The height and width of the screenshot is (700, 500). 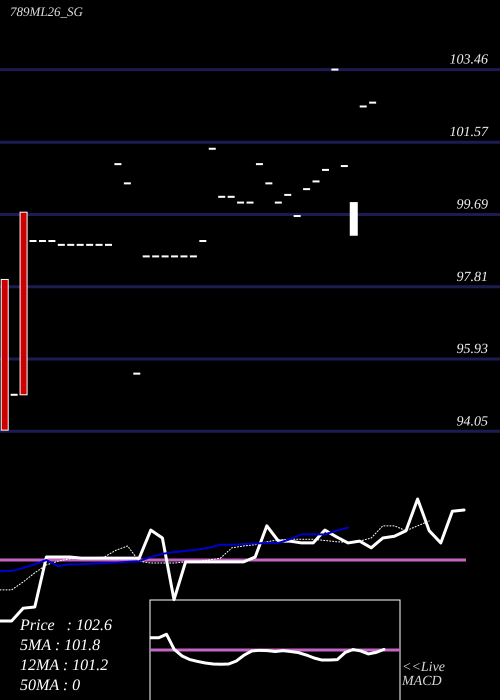 What do you see at coordinates (60, 645) in the screenshot?
I see `text: 5MA : 101.8` at bounding box center [60, 645].